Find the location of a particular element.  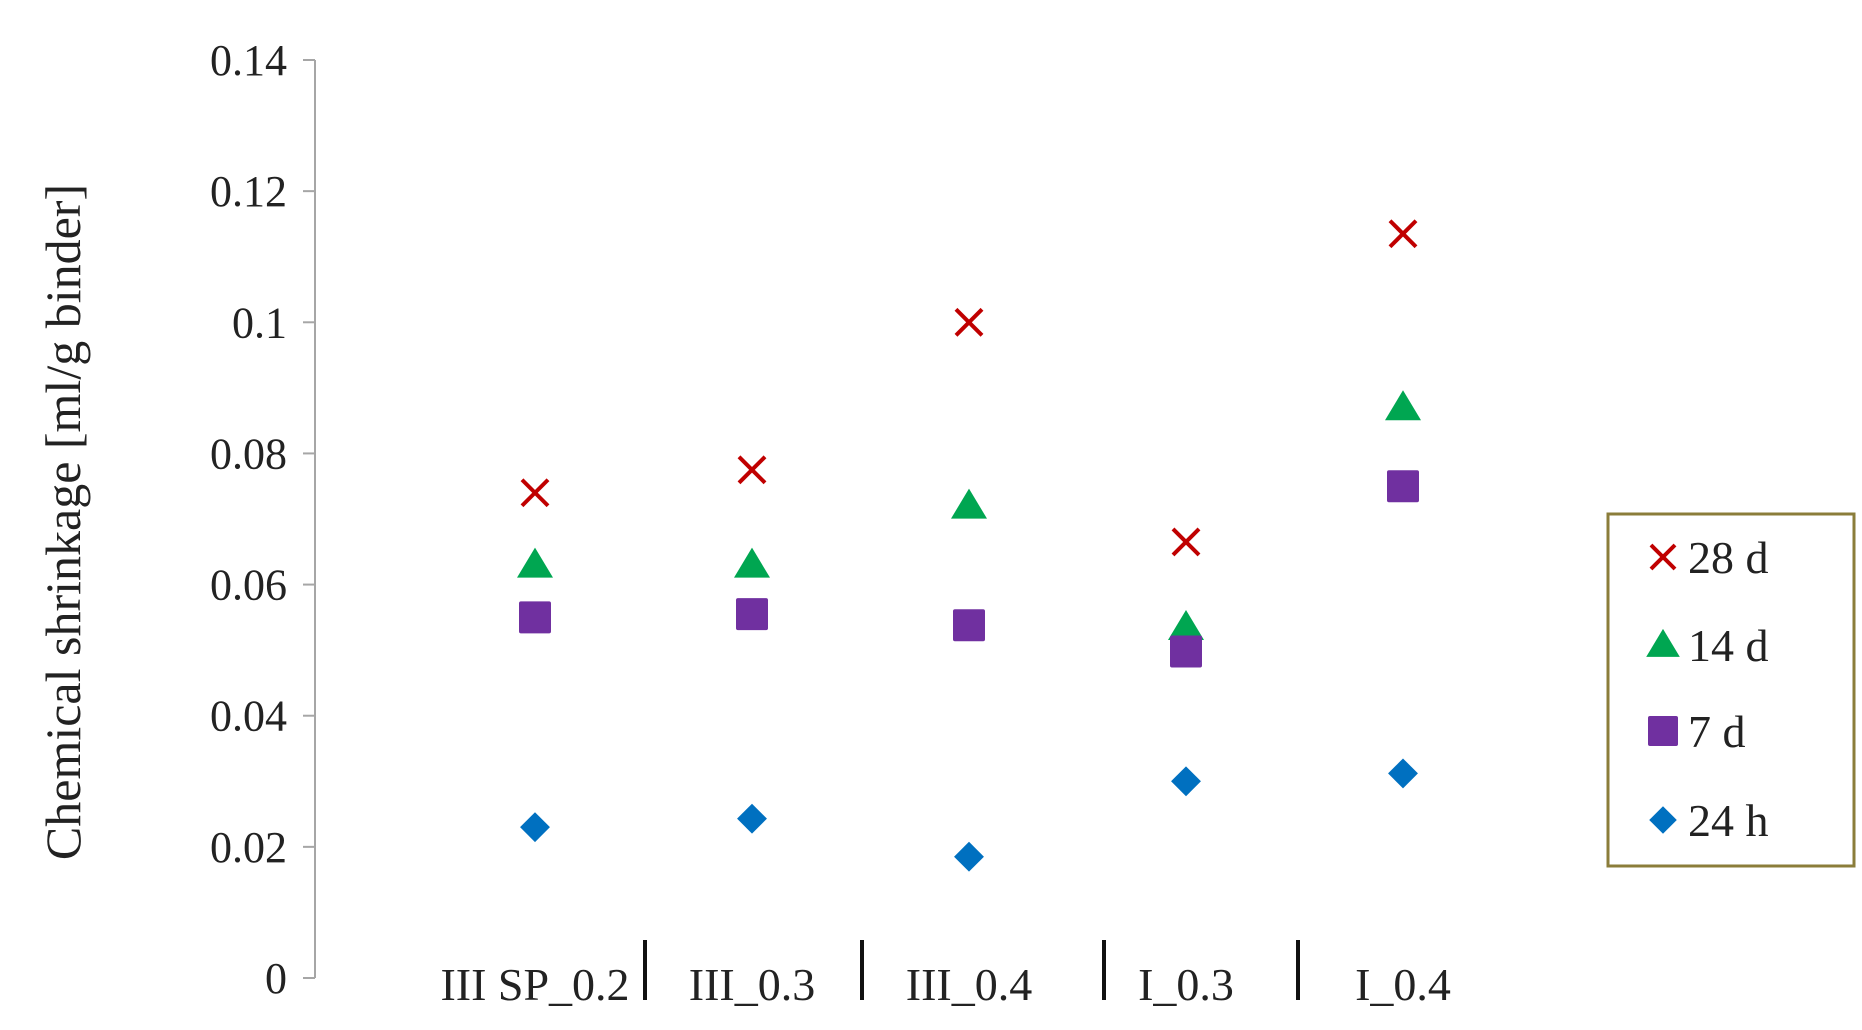

legend-box is located at coordinates (1731, 690).